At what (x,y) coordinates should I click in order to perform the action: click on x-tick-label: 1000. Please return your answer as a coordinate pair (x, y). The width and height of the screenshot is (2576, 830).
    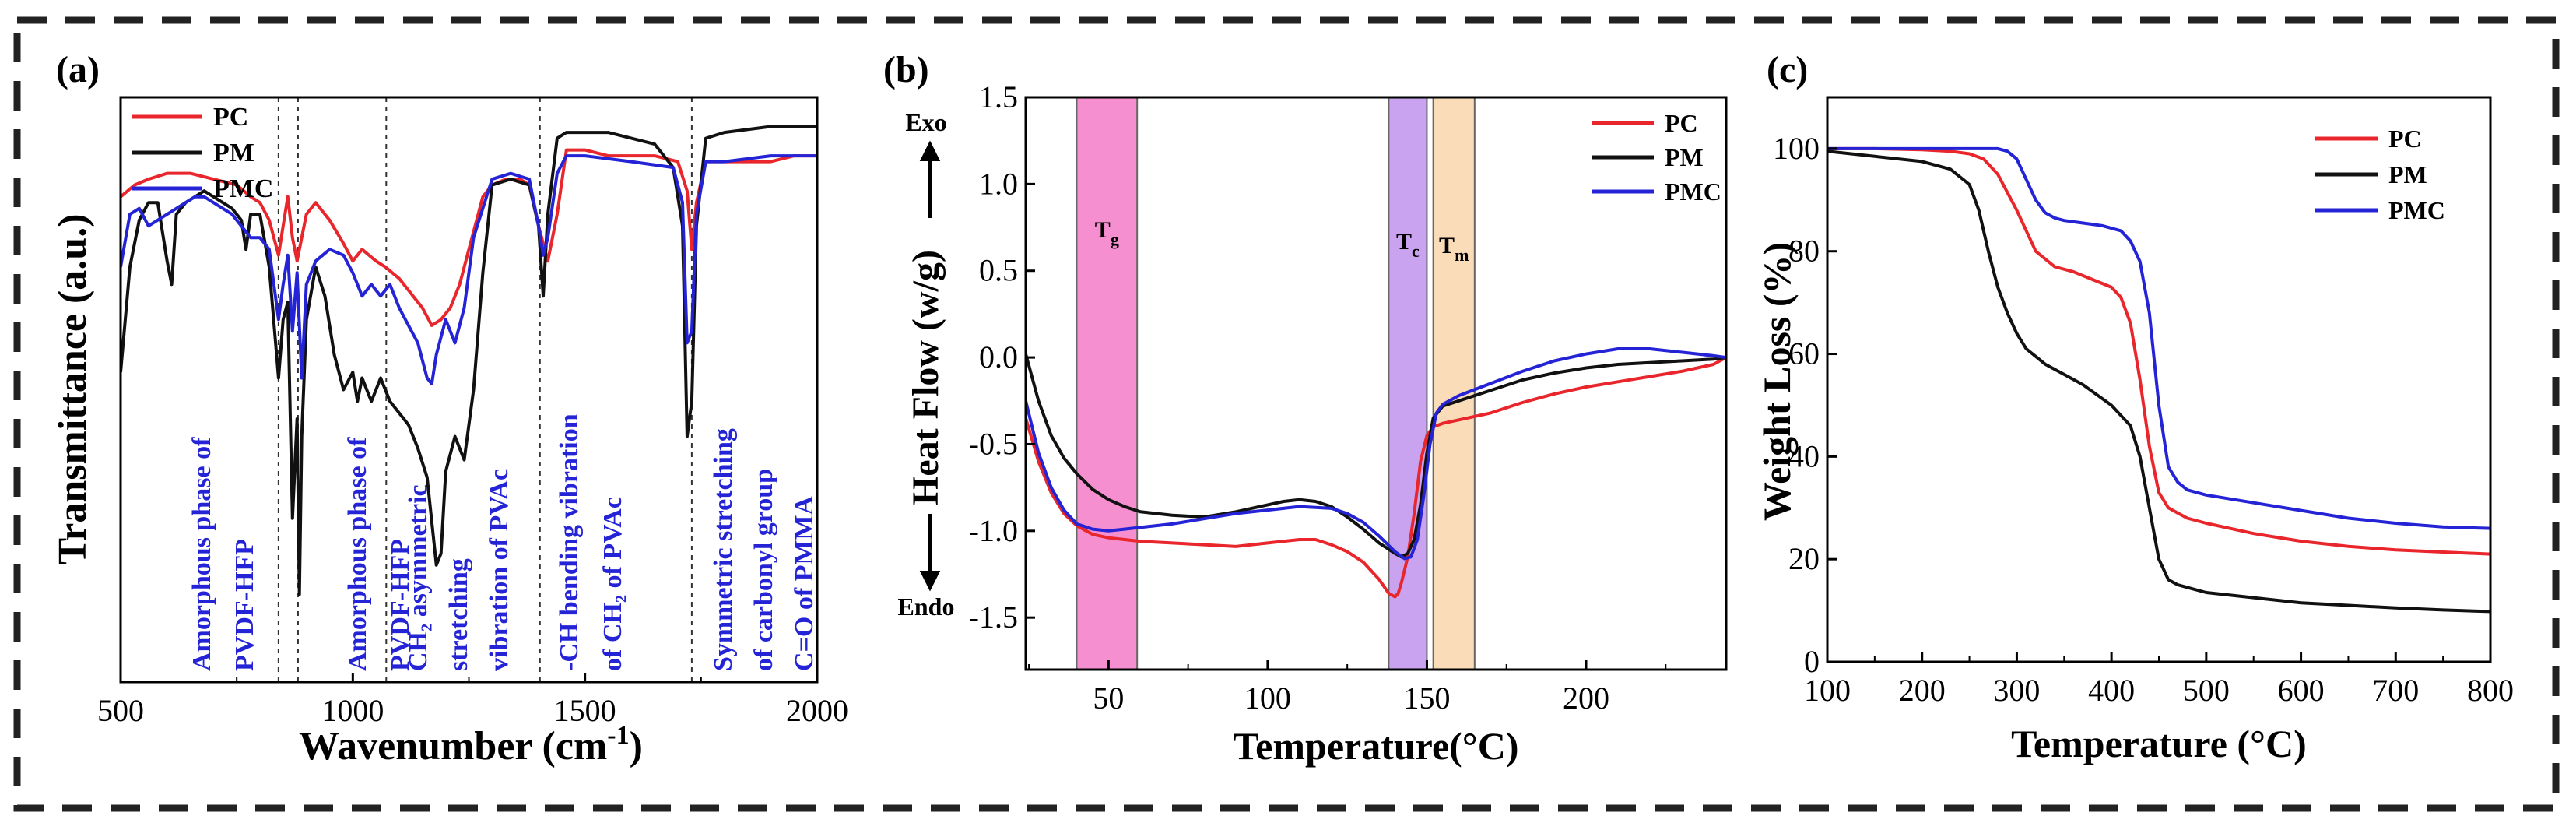
    Looking at the image, I should click on (353, 710).